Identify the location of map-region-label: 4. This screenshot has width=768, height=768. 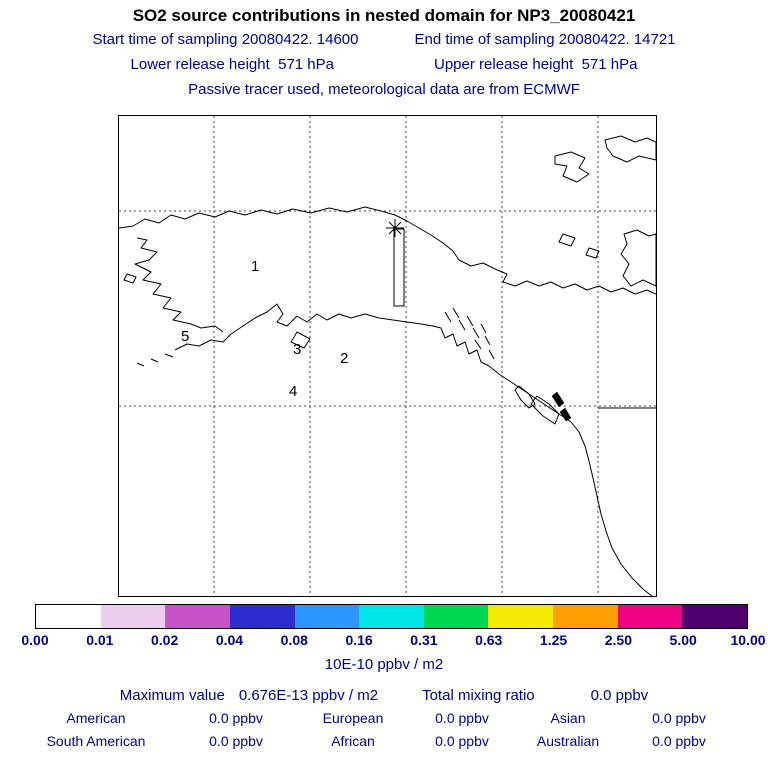
(293, 391).